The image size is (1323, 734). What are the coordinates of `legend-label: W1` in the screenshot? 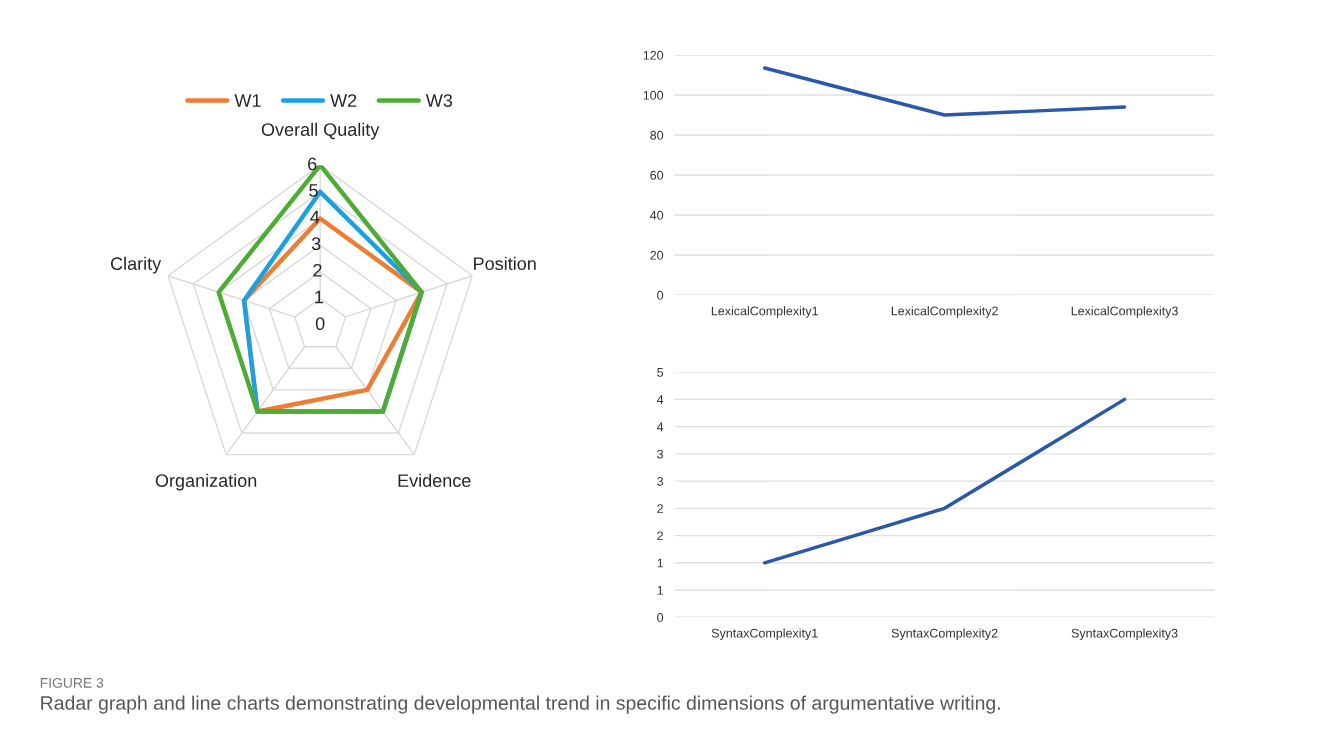 It's located at (247, 100).